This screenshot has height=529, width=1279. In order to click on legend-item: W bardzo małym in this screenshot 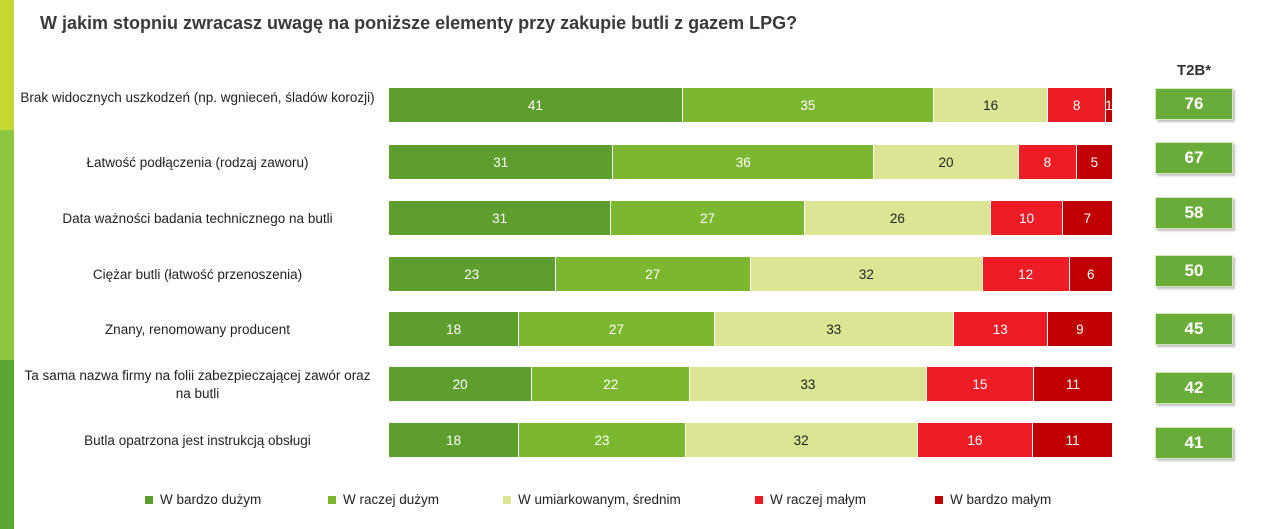, I will do `click(993, 499)`.